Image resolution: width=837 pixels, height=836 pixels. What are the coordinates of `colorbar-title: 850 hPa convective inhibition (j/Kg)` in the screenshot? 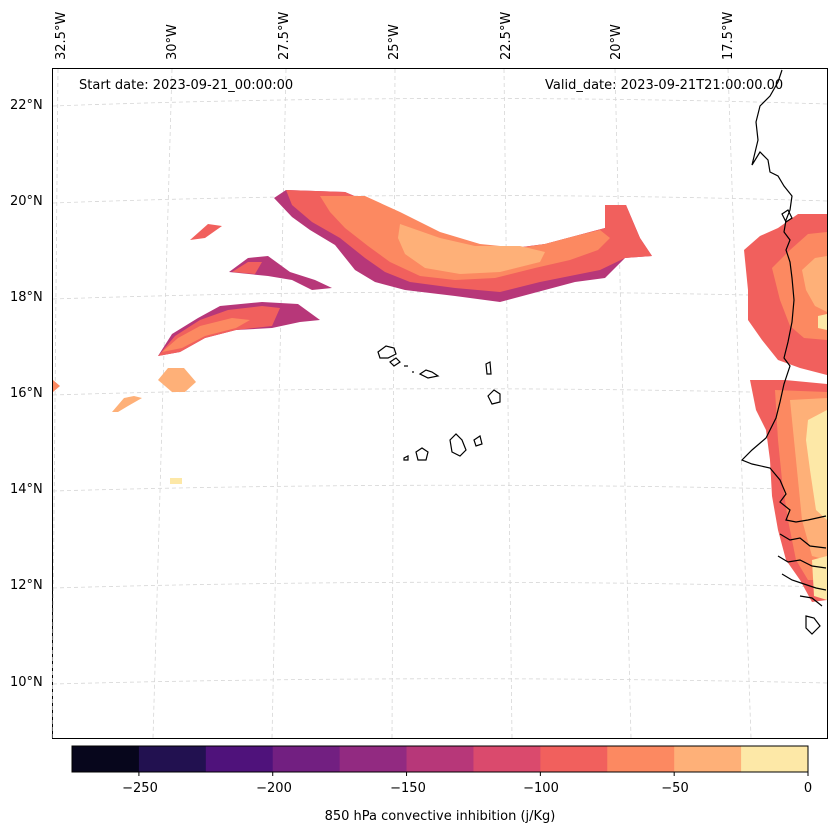 It's located at (440, 816).